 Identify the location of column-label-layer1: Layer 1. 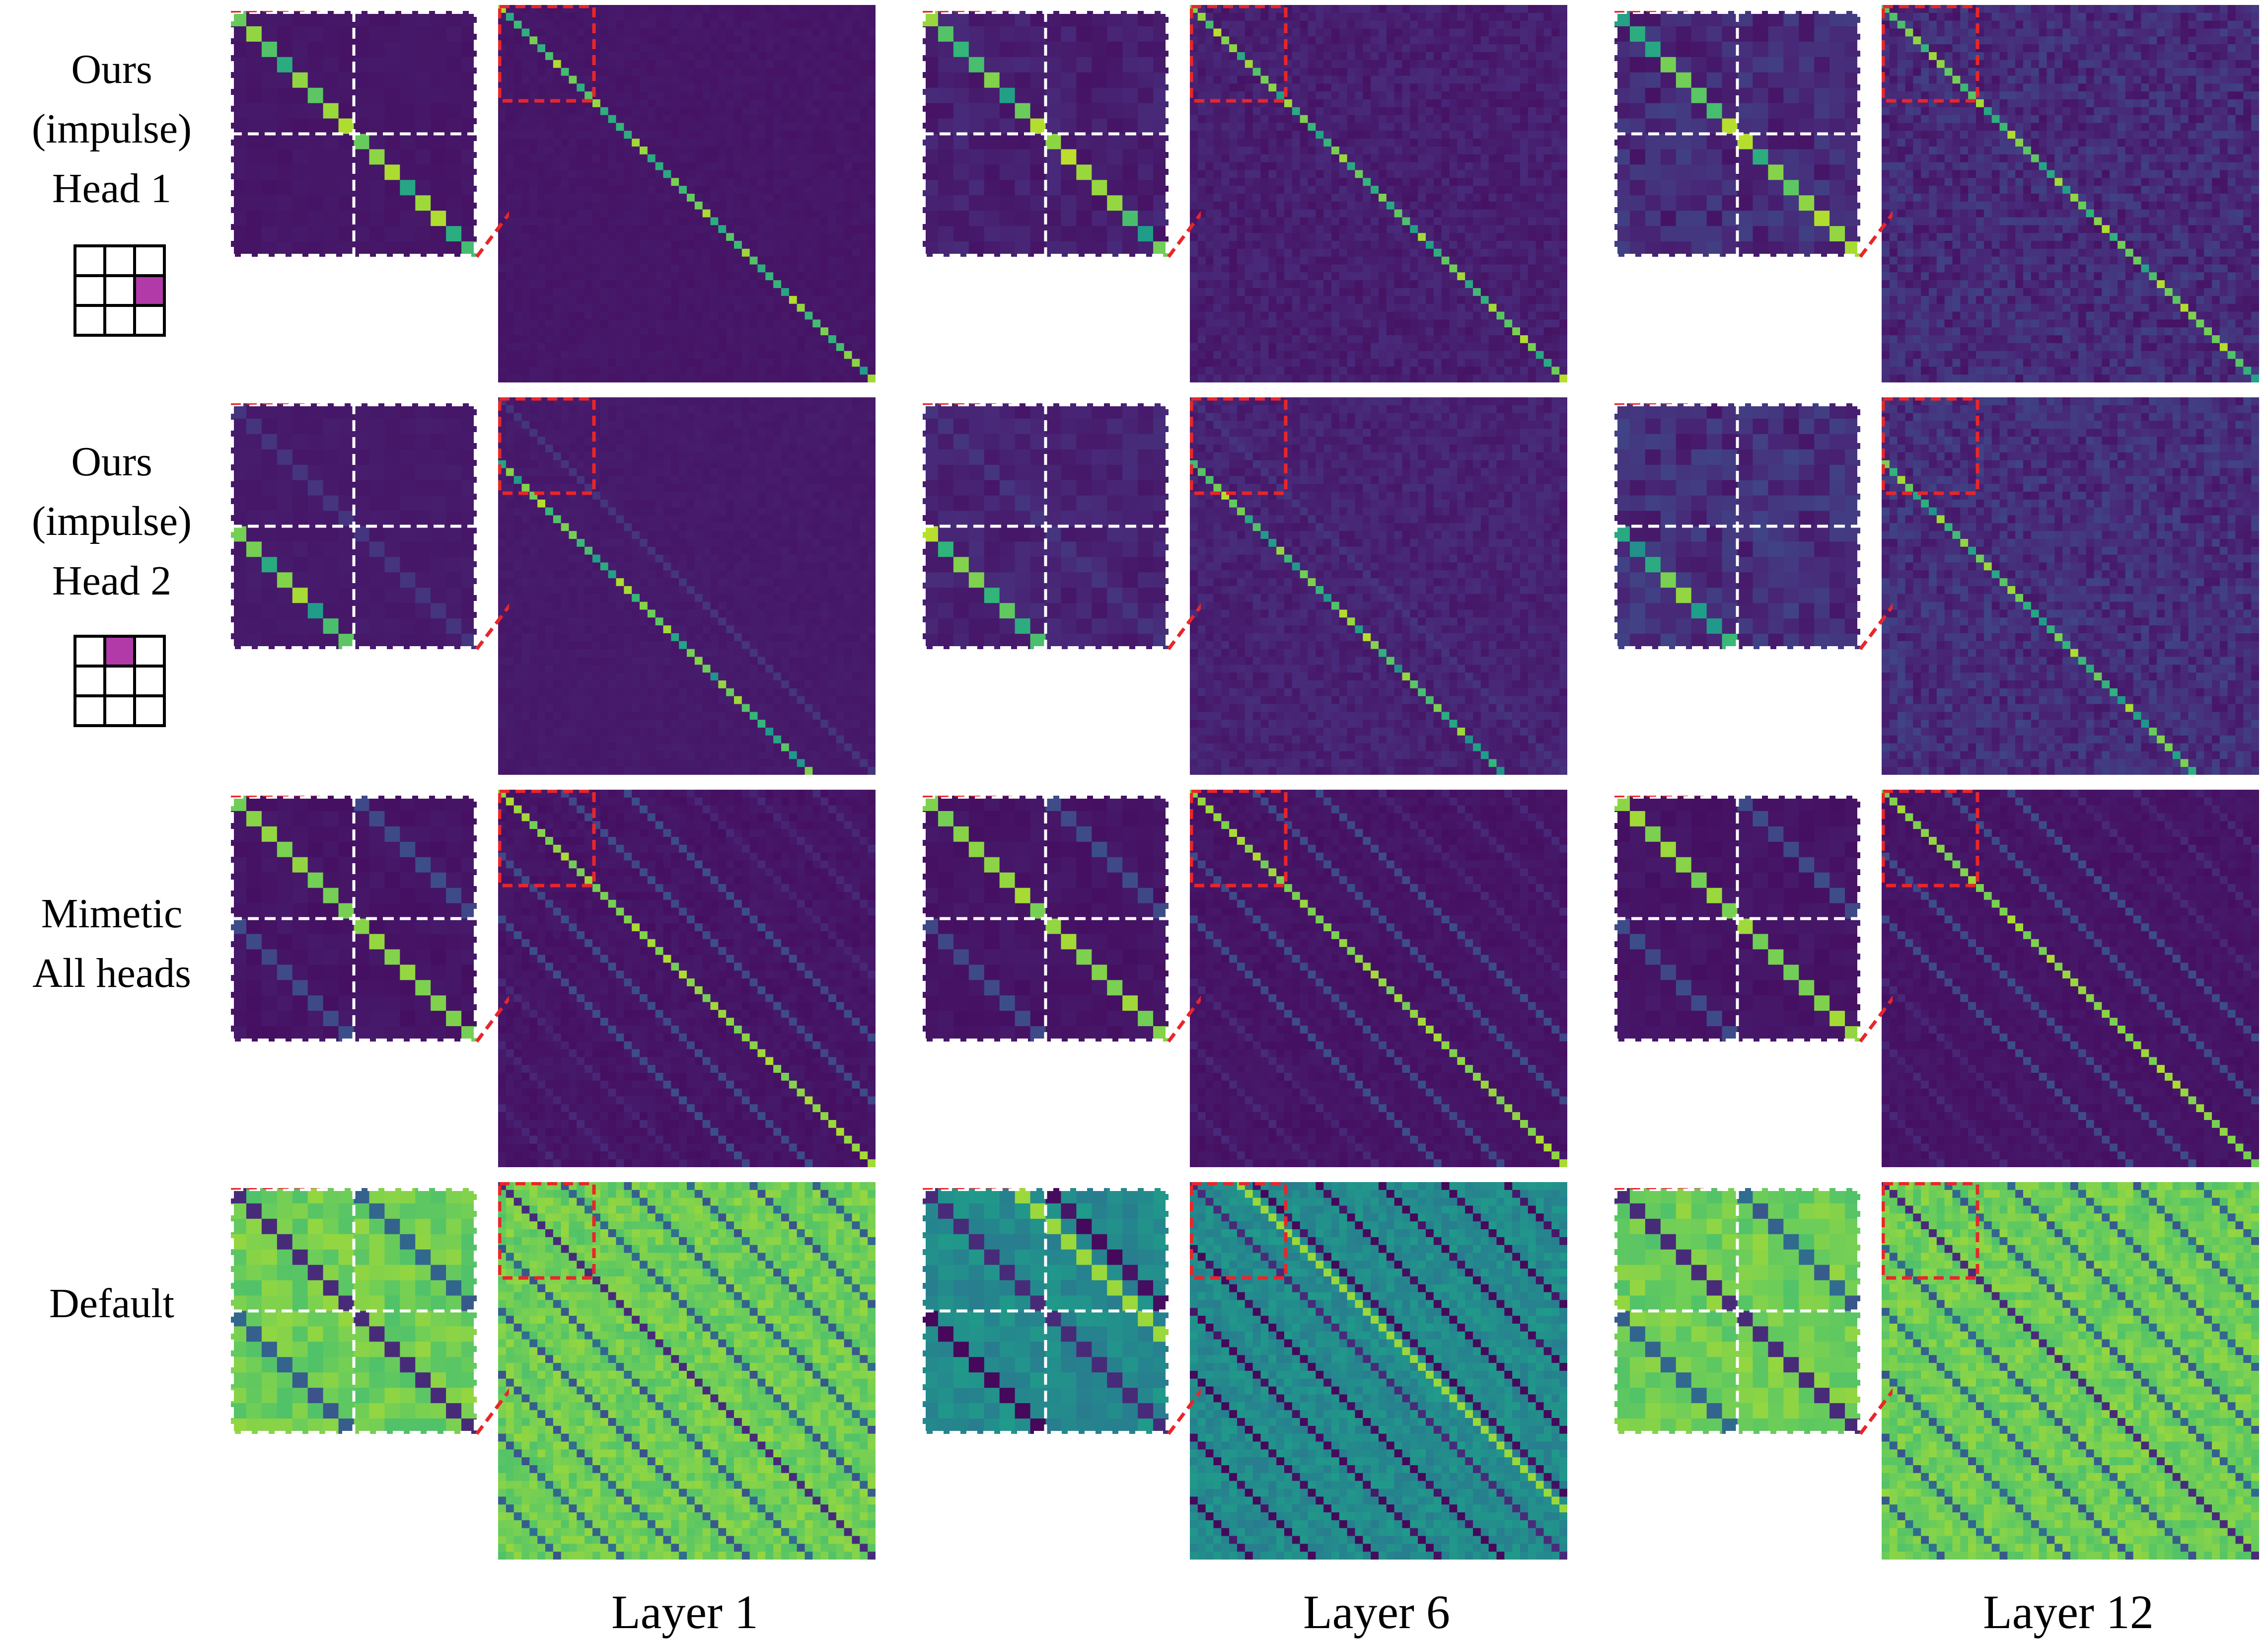
(685, 1612).